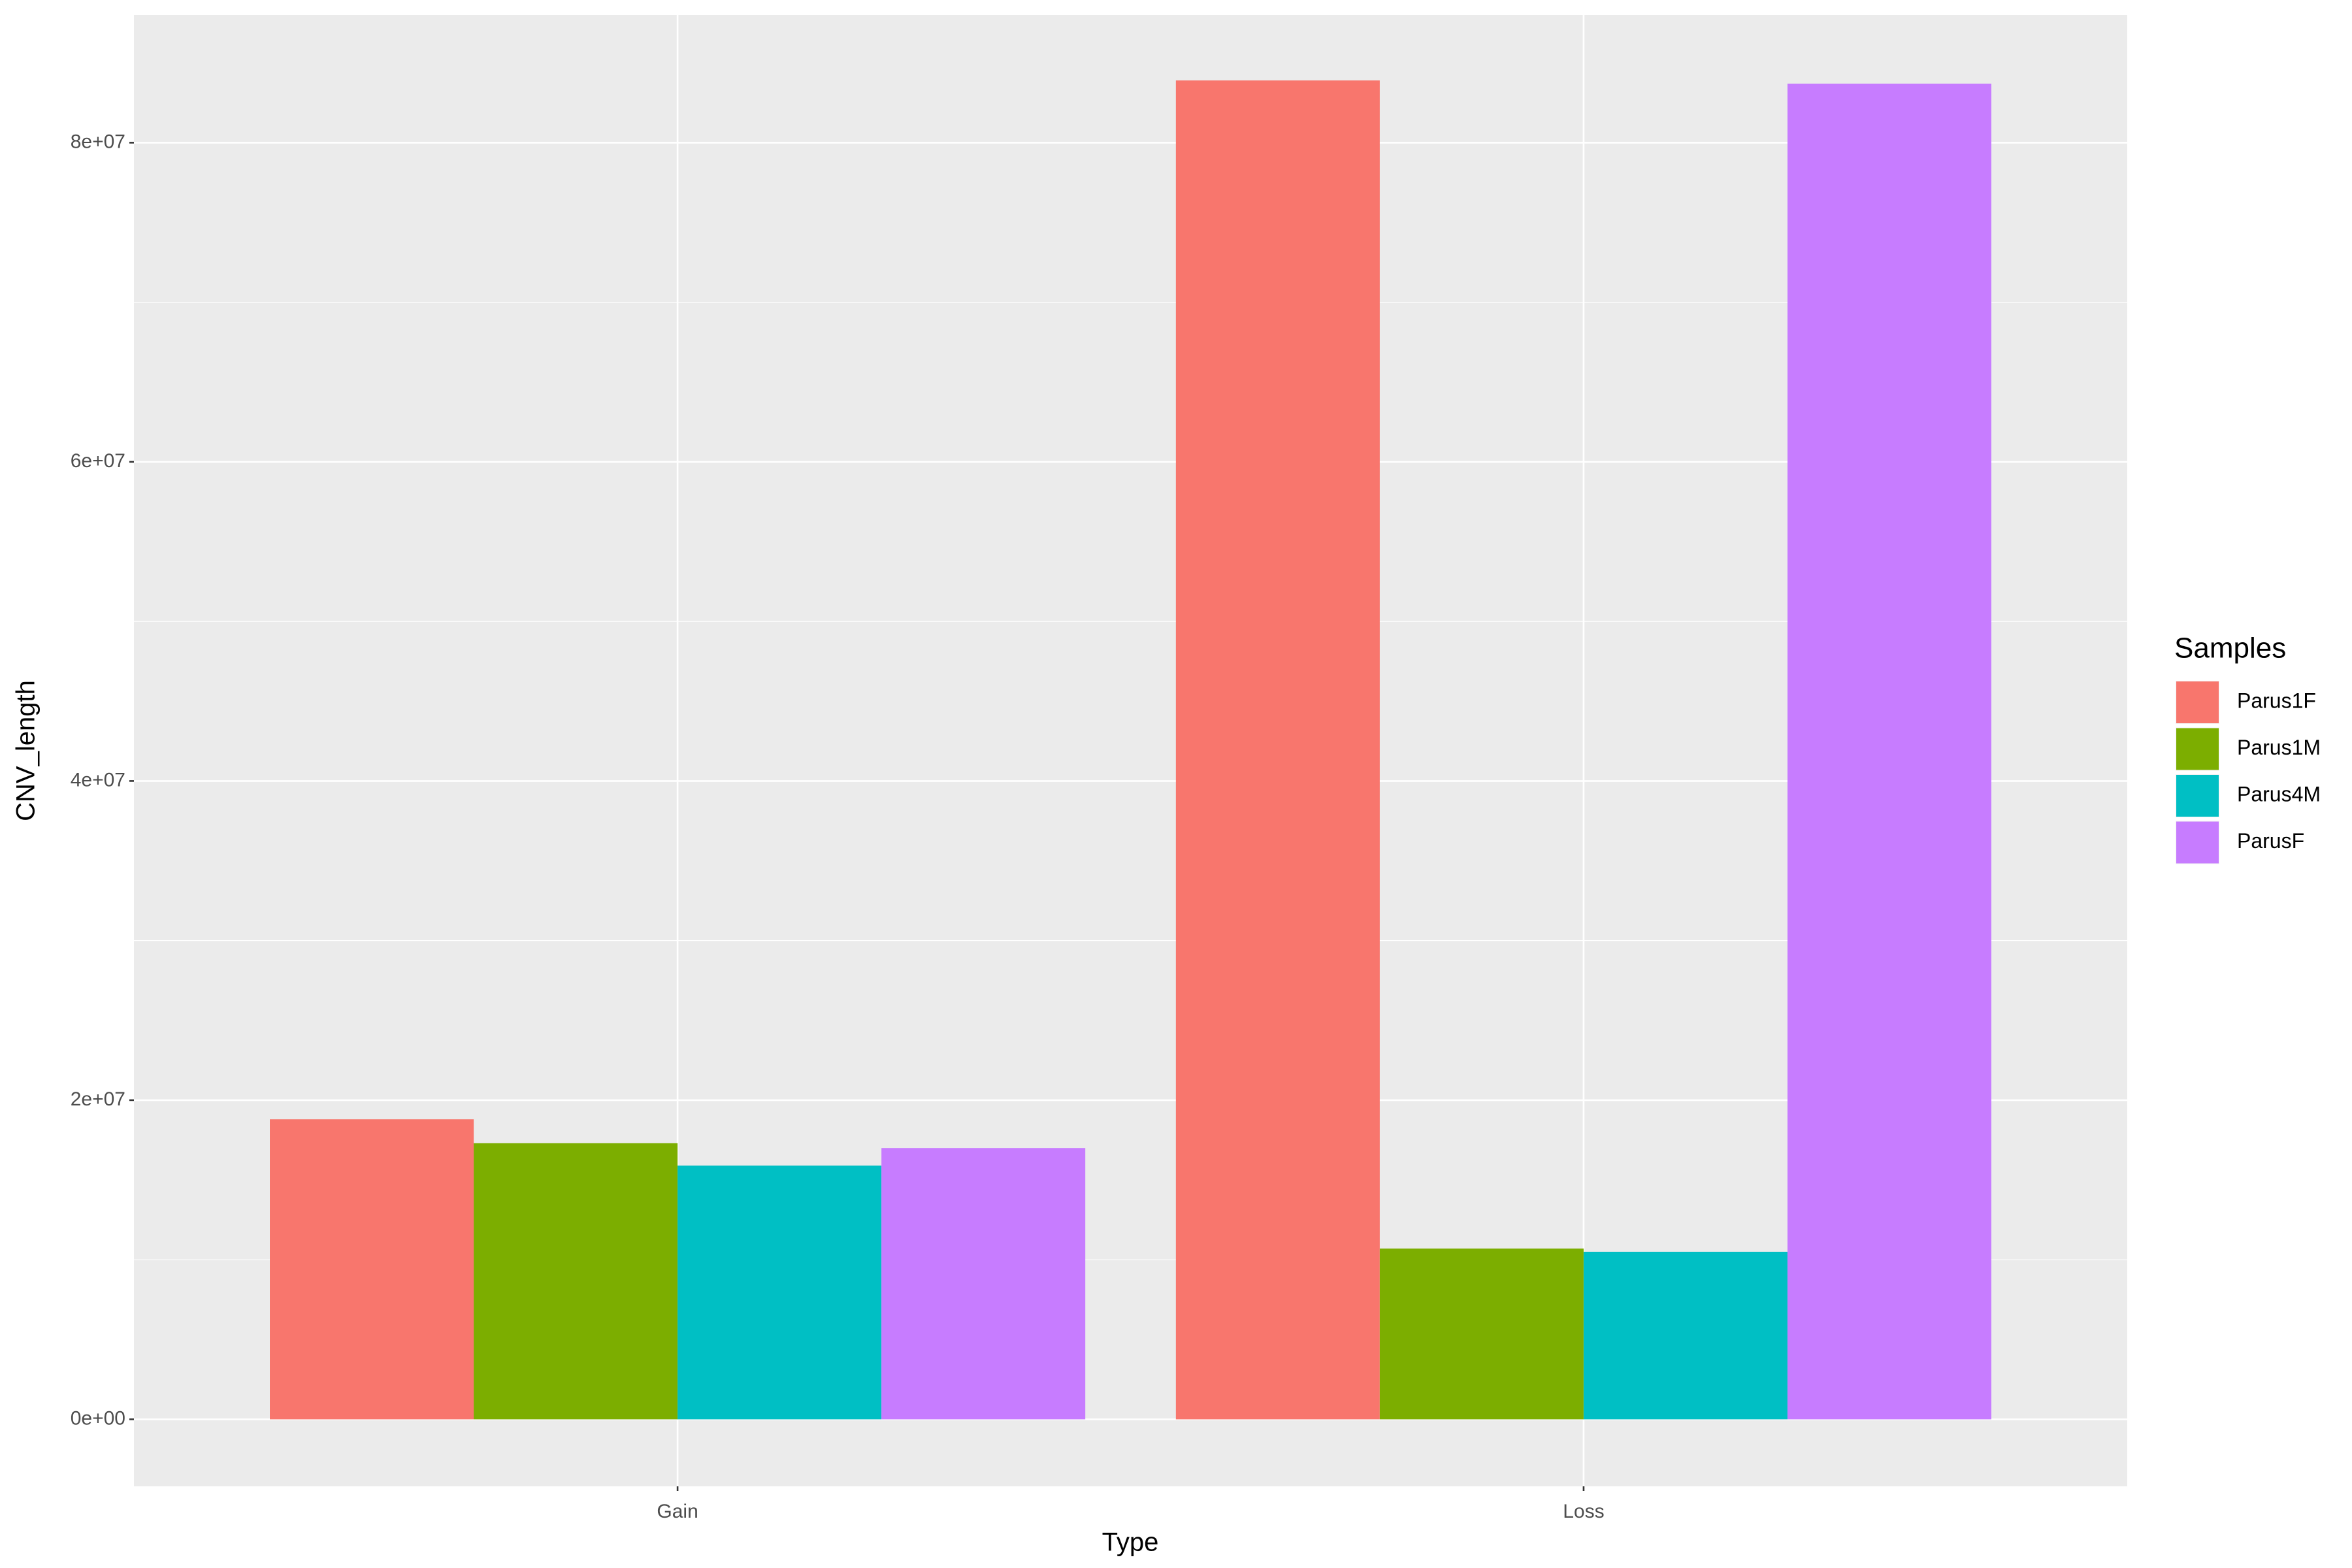  What do you see at coordinates (1130, 1542) in the screenshot?
I see `x-axis-title: Type` at bounding box center [1130, 1542].